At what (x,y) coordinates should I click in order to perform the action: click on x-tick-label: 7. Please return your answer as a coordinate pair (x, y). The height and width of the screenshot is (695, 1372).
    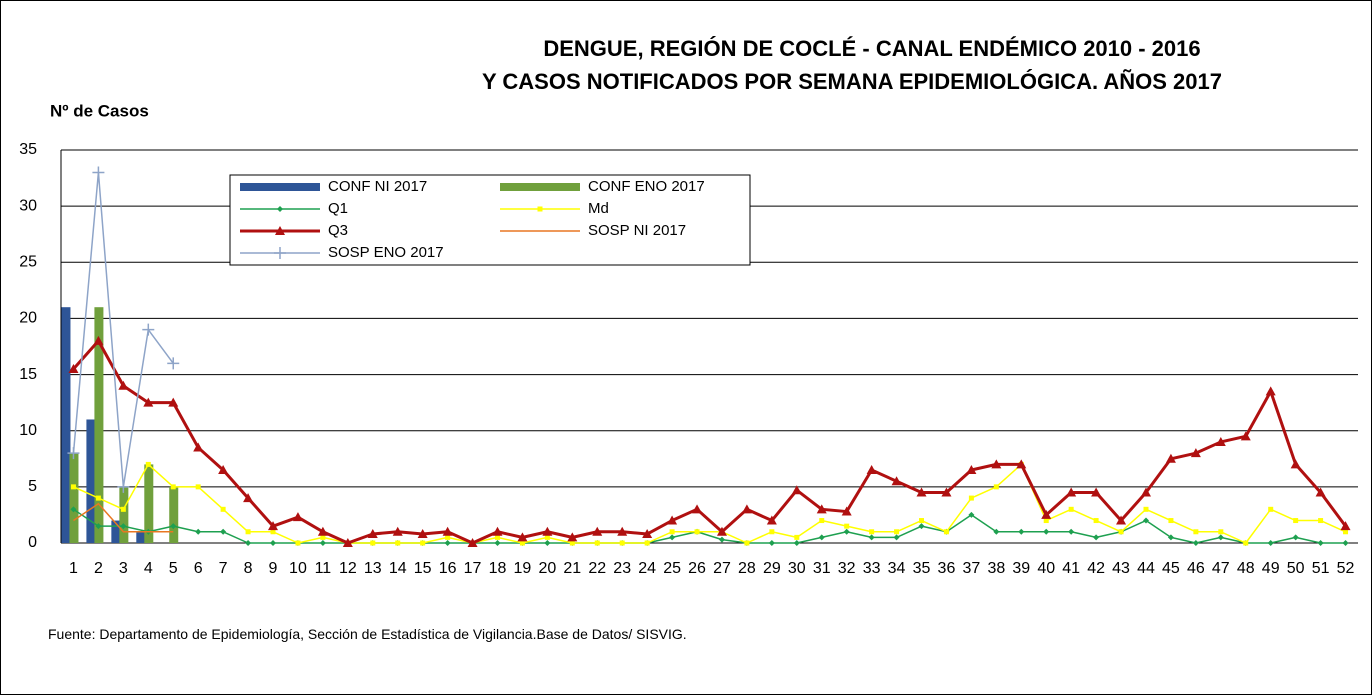
    Looking at the image, I should click on (223, 568).